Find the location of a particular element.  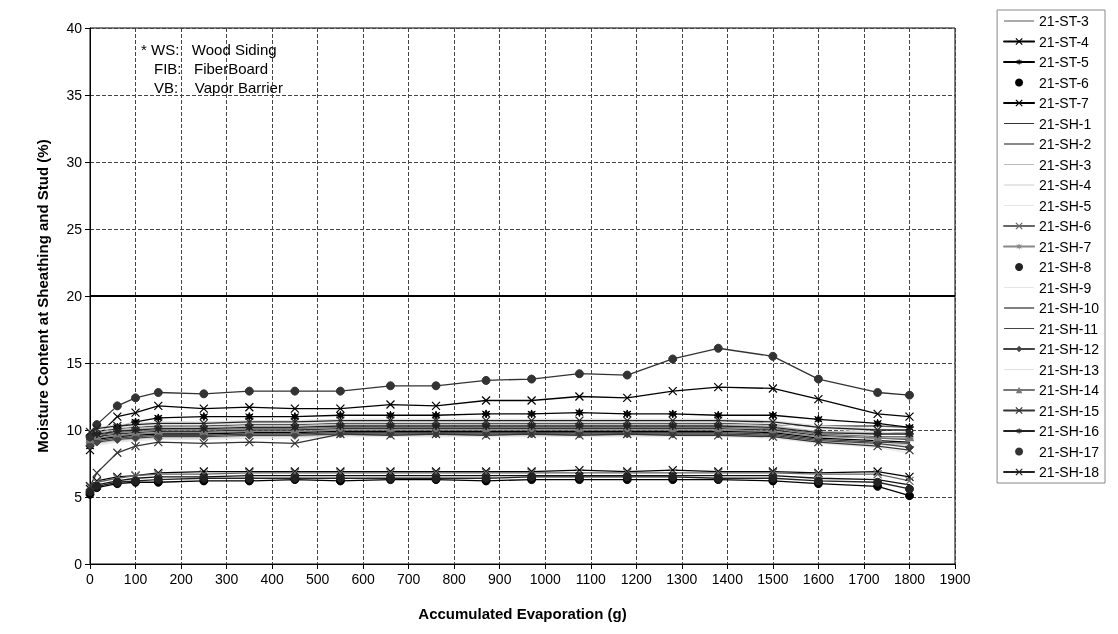

y-tick-label: 25 is located at coordinates (74, 229).